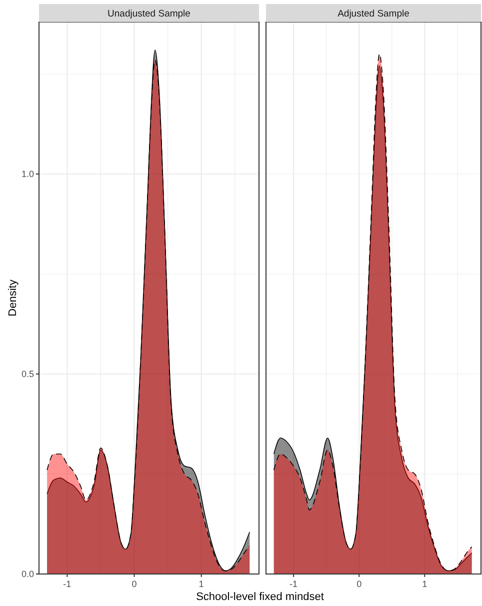 Image resolution: width=482 pixels, height=606 pixels. Describe the element at coordinates (149, 14) in the screenshot. I see `chart-title: Unadjusted Sample` at that location.